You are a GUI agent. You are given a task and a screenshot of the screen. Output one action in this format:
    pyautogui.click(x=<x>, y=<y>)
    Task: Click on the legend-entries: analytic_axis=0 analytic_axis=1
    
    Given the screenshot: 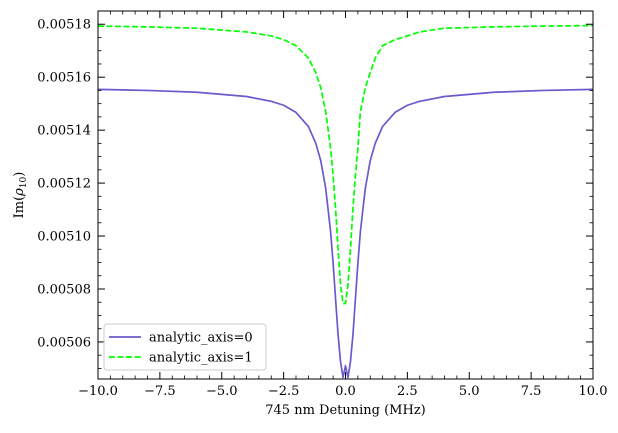 What is the action you would take?
    pyautogui.click(x=181, y=348)
    